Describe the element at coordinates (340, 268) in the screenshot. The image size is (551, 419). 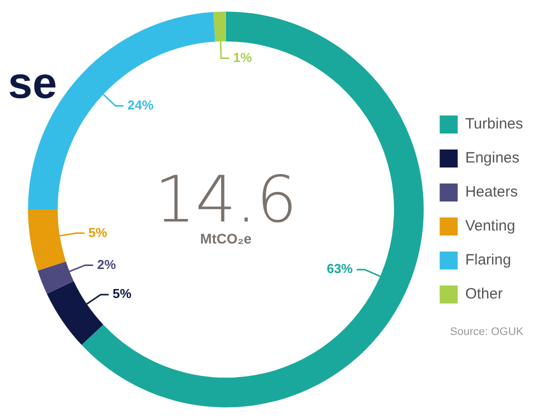
I see `data-label: 63%` at that location.